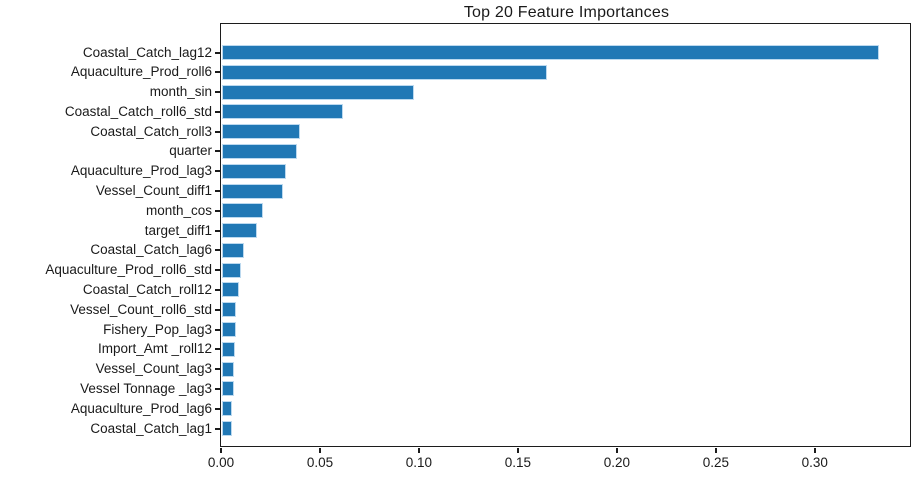 The height and width of the screenshot is (482, 922). Describe the element at coordinates (190, 151) in the screenshot. I see `y-tick-label: quarter` at that location.